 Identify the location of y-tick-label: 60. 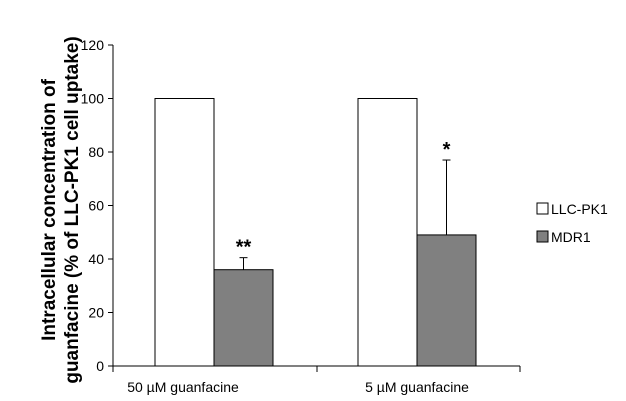
(96, 206).